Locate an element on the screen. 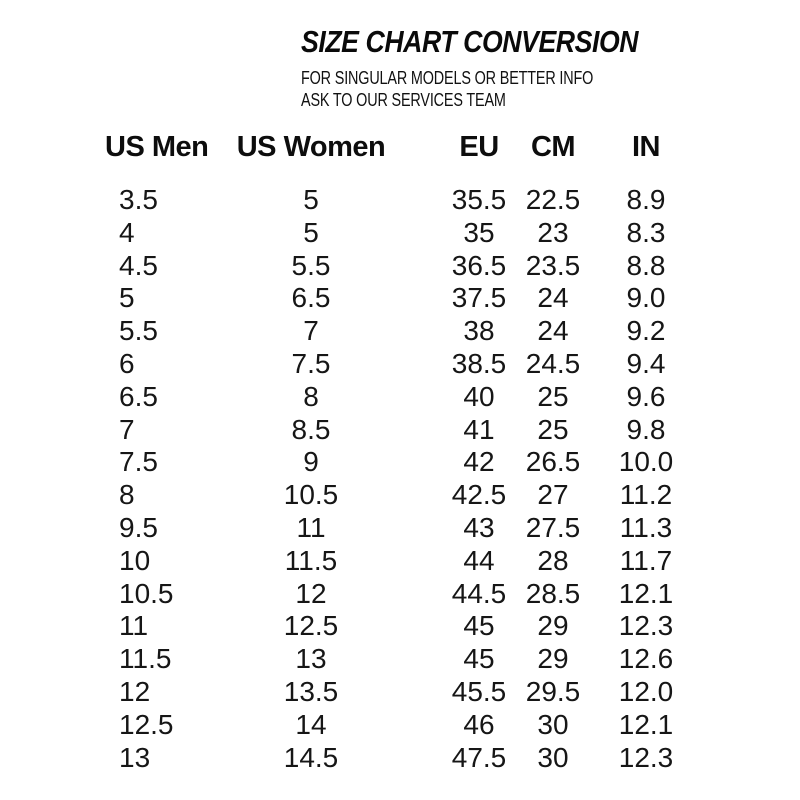 Image resolution: width=800 pixels, height=800 pixels. cell-in: 9.0 is located at coordinates (646, 298).